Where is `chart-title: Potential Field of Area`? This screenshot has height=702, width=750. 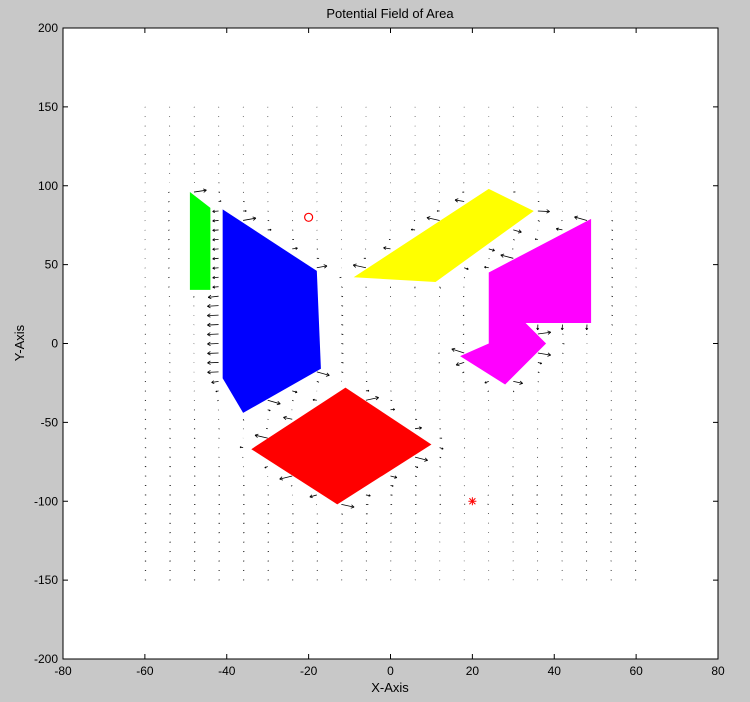
chart-title: Potential Field of Area is located at coordinates (390, 13).